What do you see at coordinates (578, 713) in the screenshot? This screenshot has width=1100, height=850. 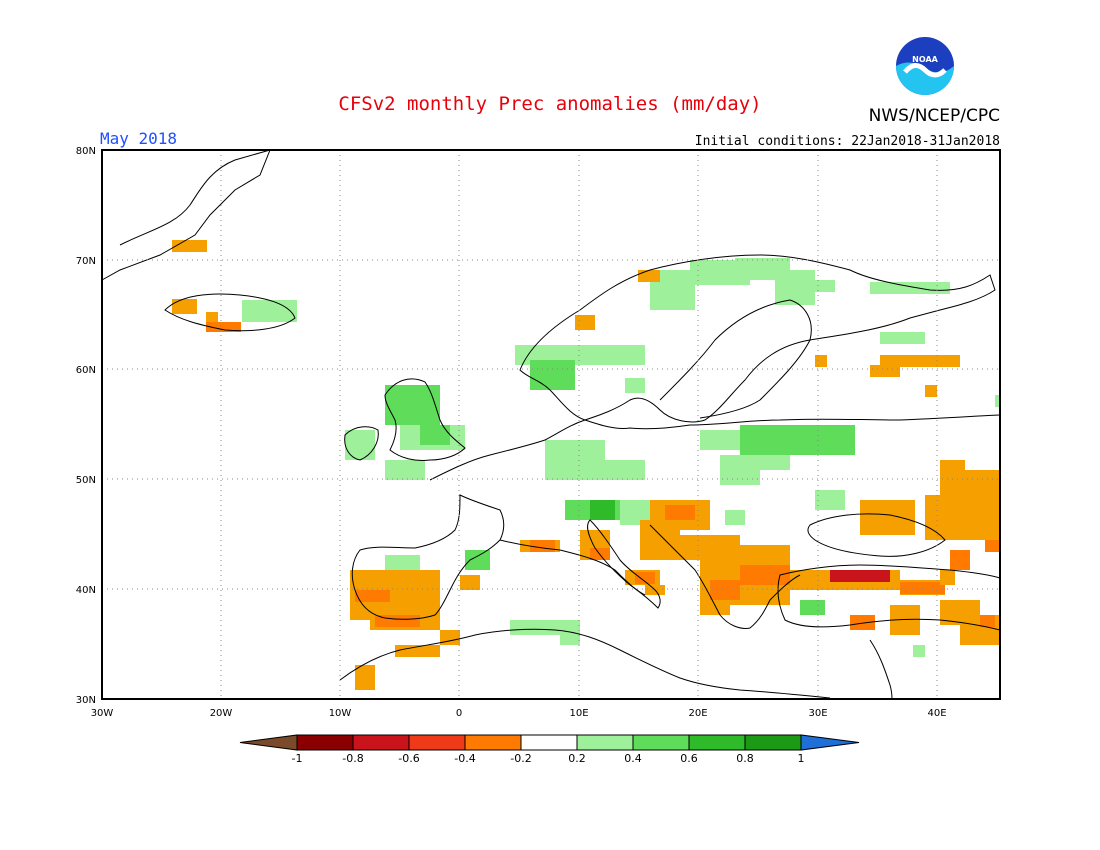 I see `lon-label: 10E` at bounding box center [578, 713].